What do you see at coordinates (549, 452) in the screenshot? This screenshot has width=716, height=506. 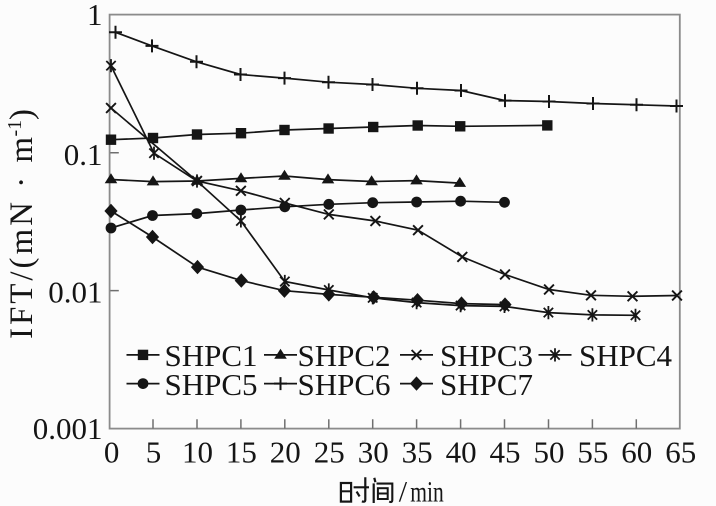 I see `svg-text: 50` at bounding box center [549, 452].